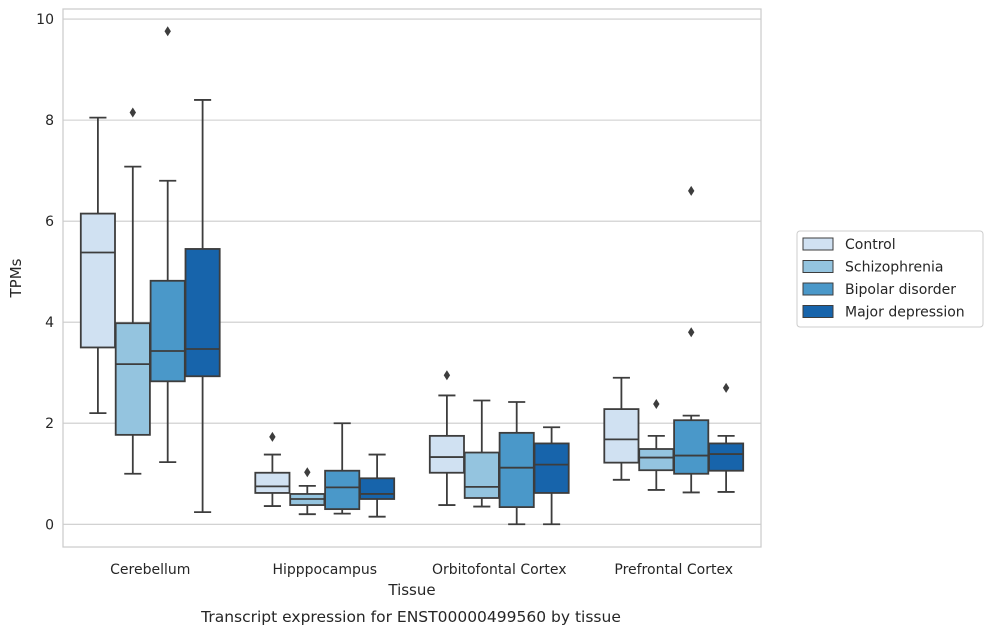 The image size is (992, 634). Describe the element at coordinates (49, 121) in the screenshot. I see `y-tick-label: 8` at that location.